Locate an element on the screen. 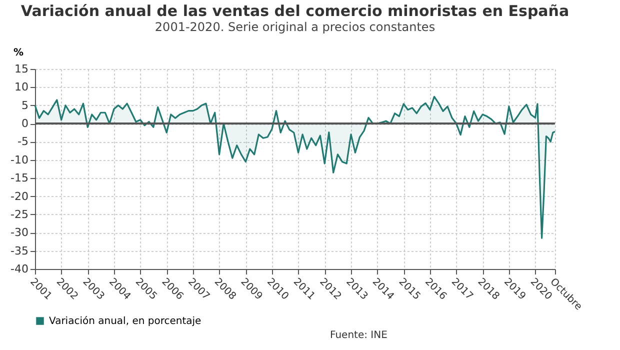 The height and width of the screenshot is (350, 620). y-tick-label: -20 is located at coordinates (19, 196).